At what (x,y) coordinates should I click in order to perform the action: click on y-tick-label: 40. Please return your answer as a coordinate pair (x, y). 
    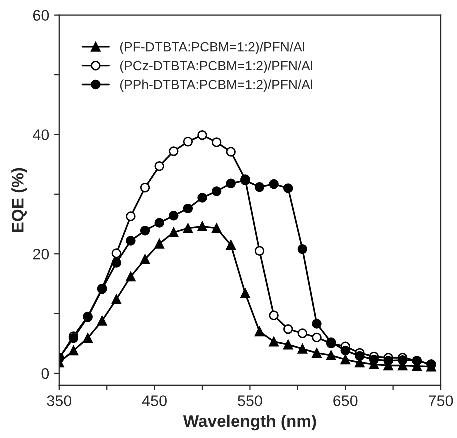
    Looking at the image, I should click on (41, 135).